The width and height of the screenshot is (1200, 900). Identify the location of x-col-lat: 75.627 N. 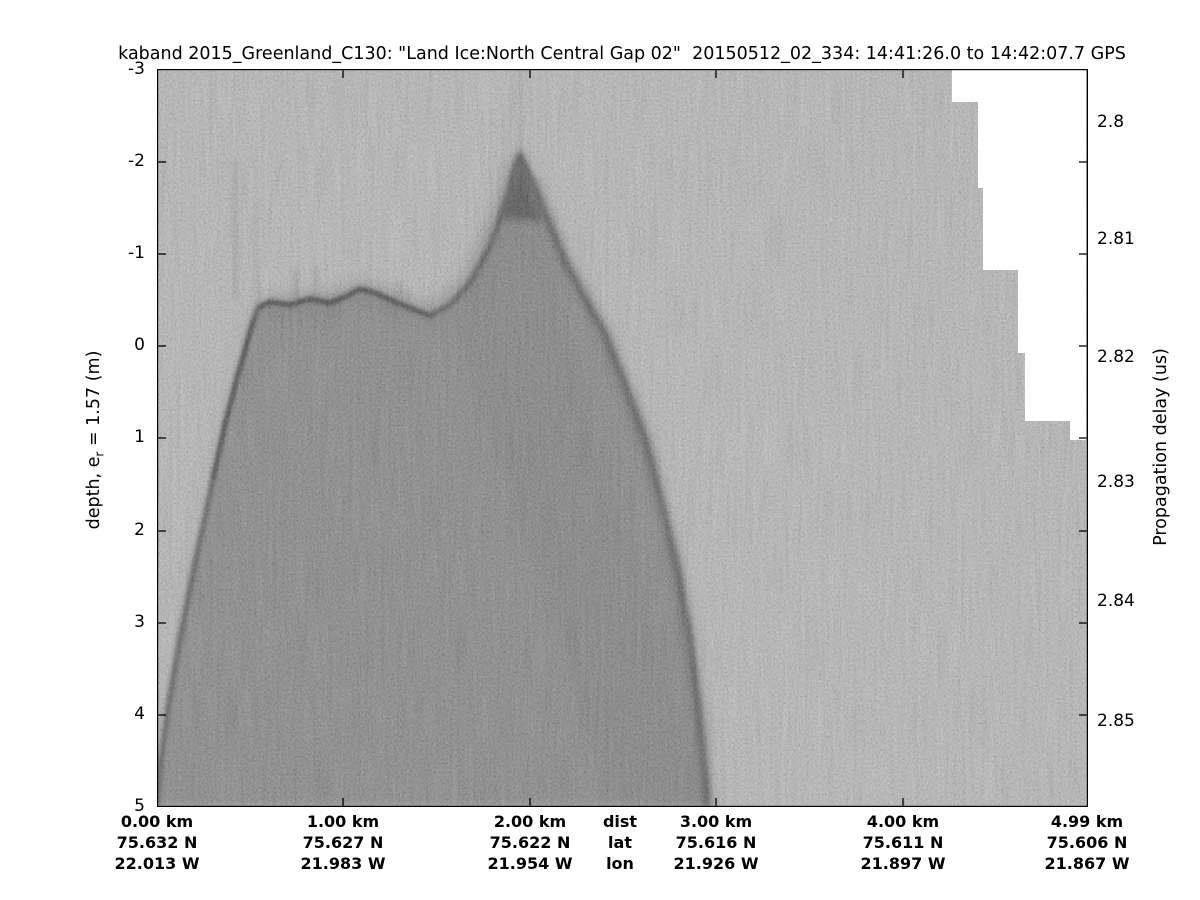
(343, 842).